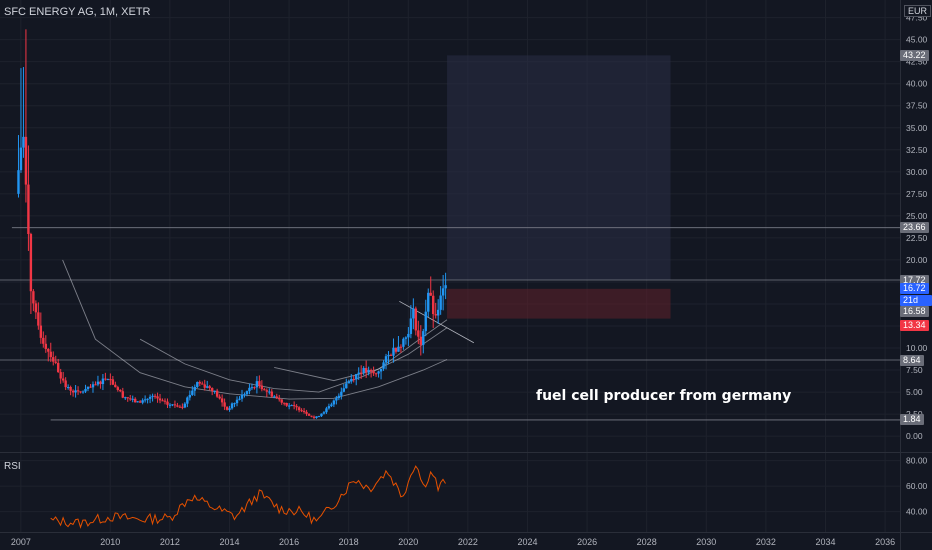 The image size is (932, 550). I want to click on rsi-tick-label: 40.00, so click(917, 512).